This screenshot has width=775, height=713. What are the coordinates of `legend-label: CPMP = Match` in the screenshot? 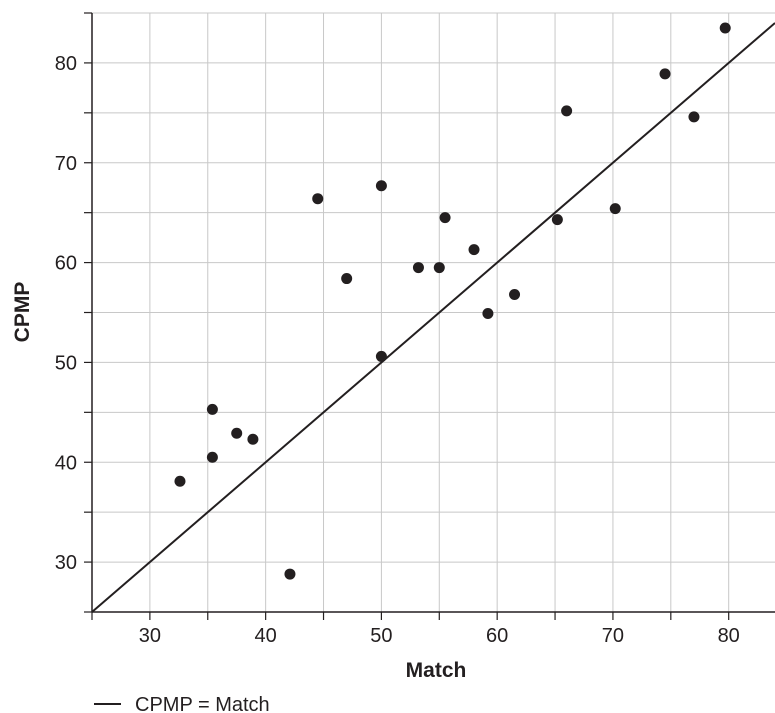 It's located at (202, 703).